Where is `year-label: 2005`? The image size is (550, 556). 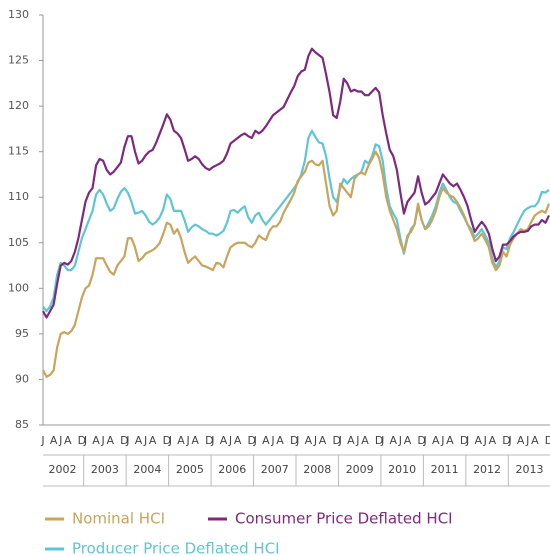
year-label: 2005 is located at coordinates (190, 469).